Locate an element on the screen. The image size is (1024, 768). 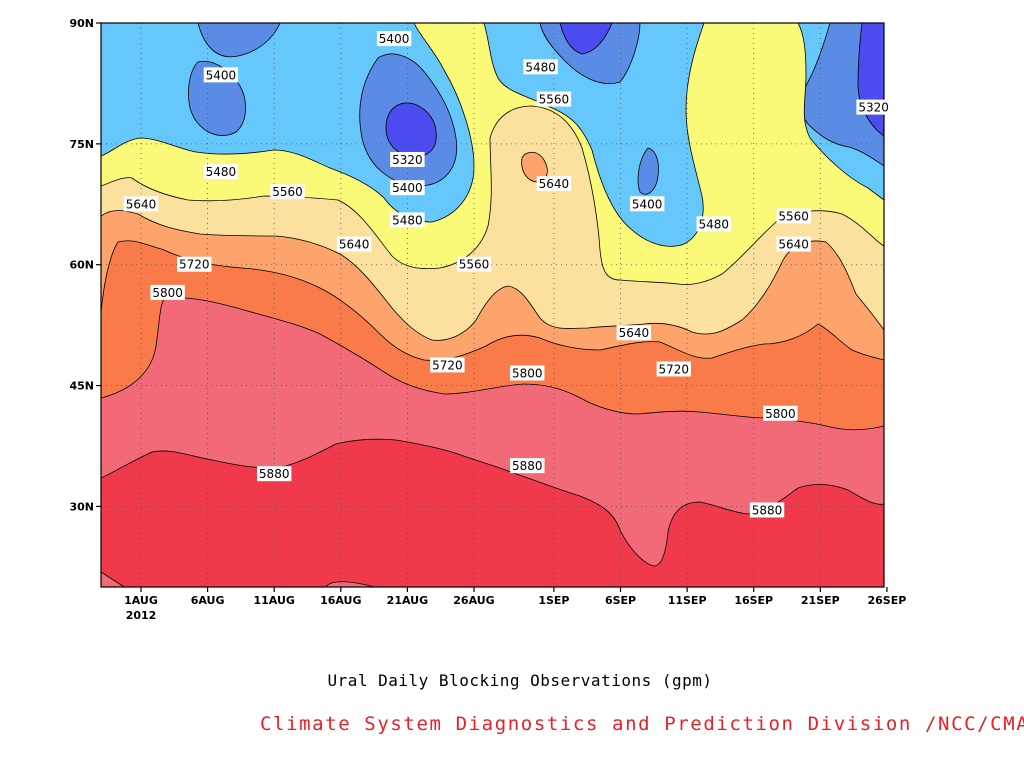
x-tick-label: 11AUG is located at coordinates (273, 600).